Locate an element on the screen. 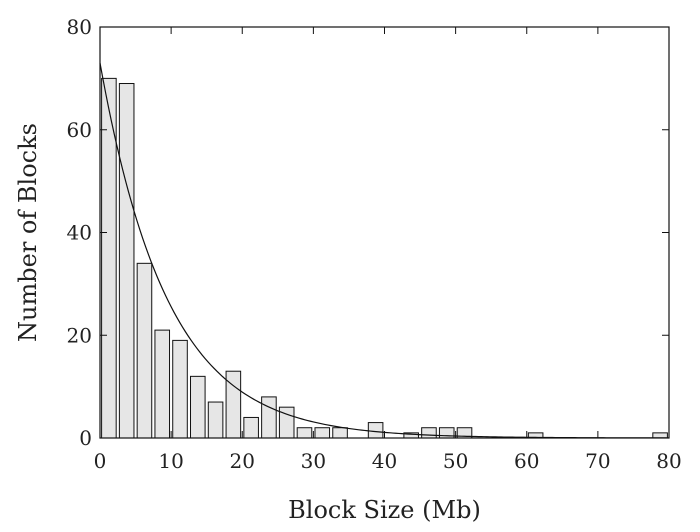 Image resolution: width=700 pixels, height=532 pixels. x-tick-label: 40 is located at coordinates (384, 461).